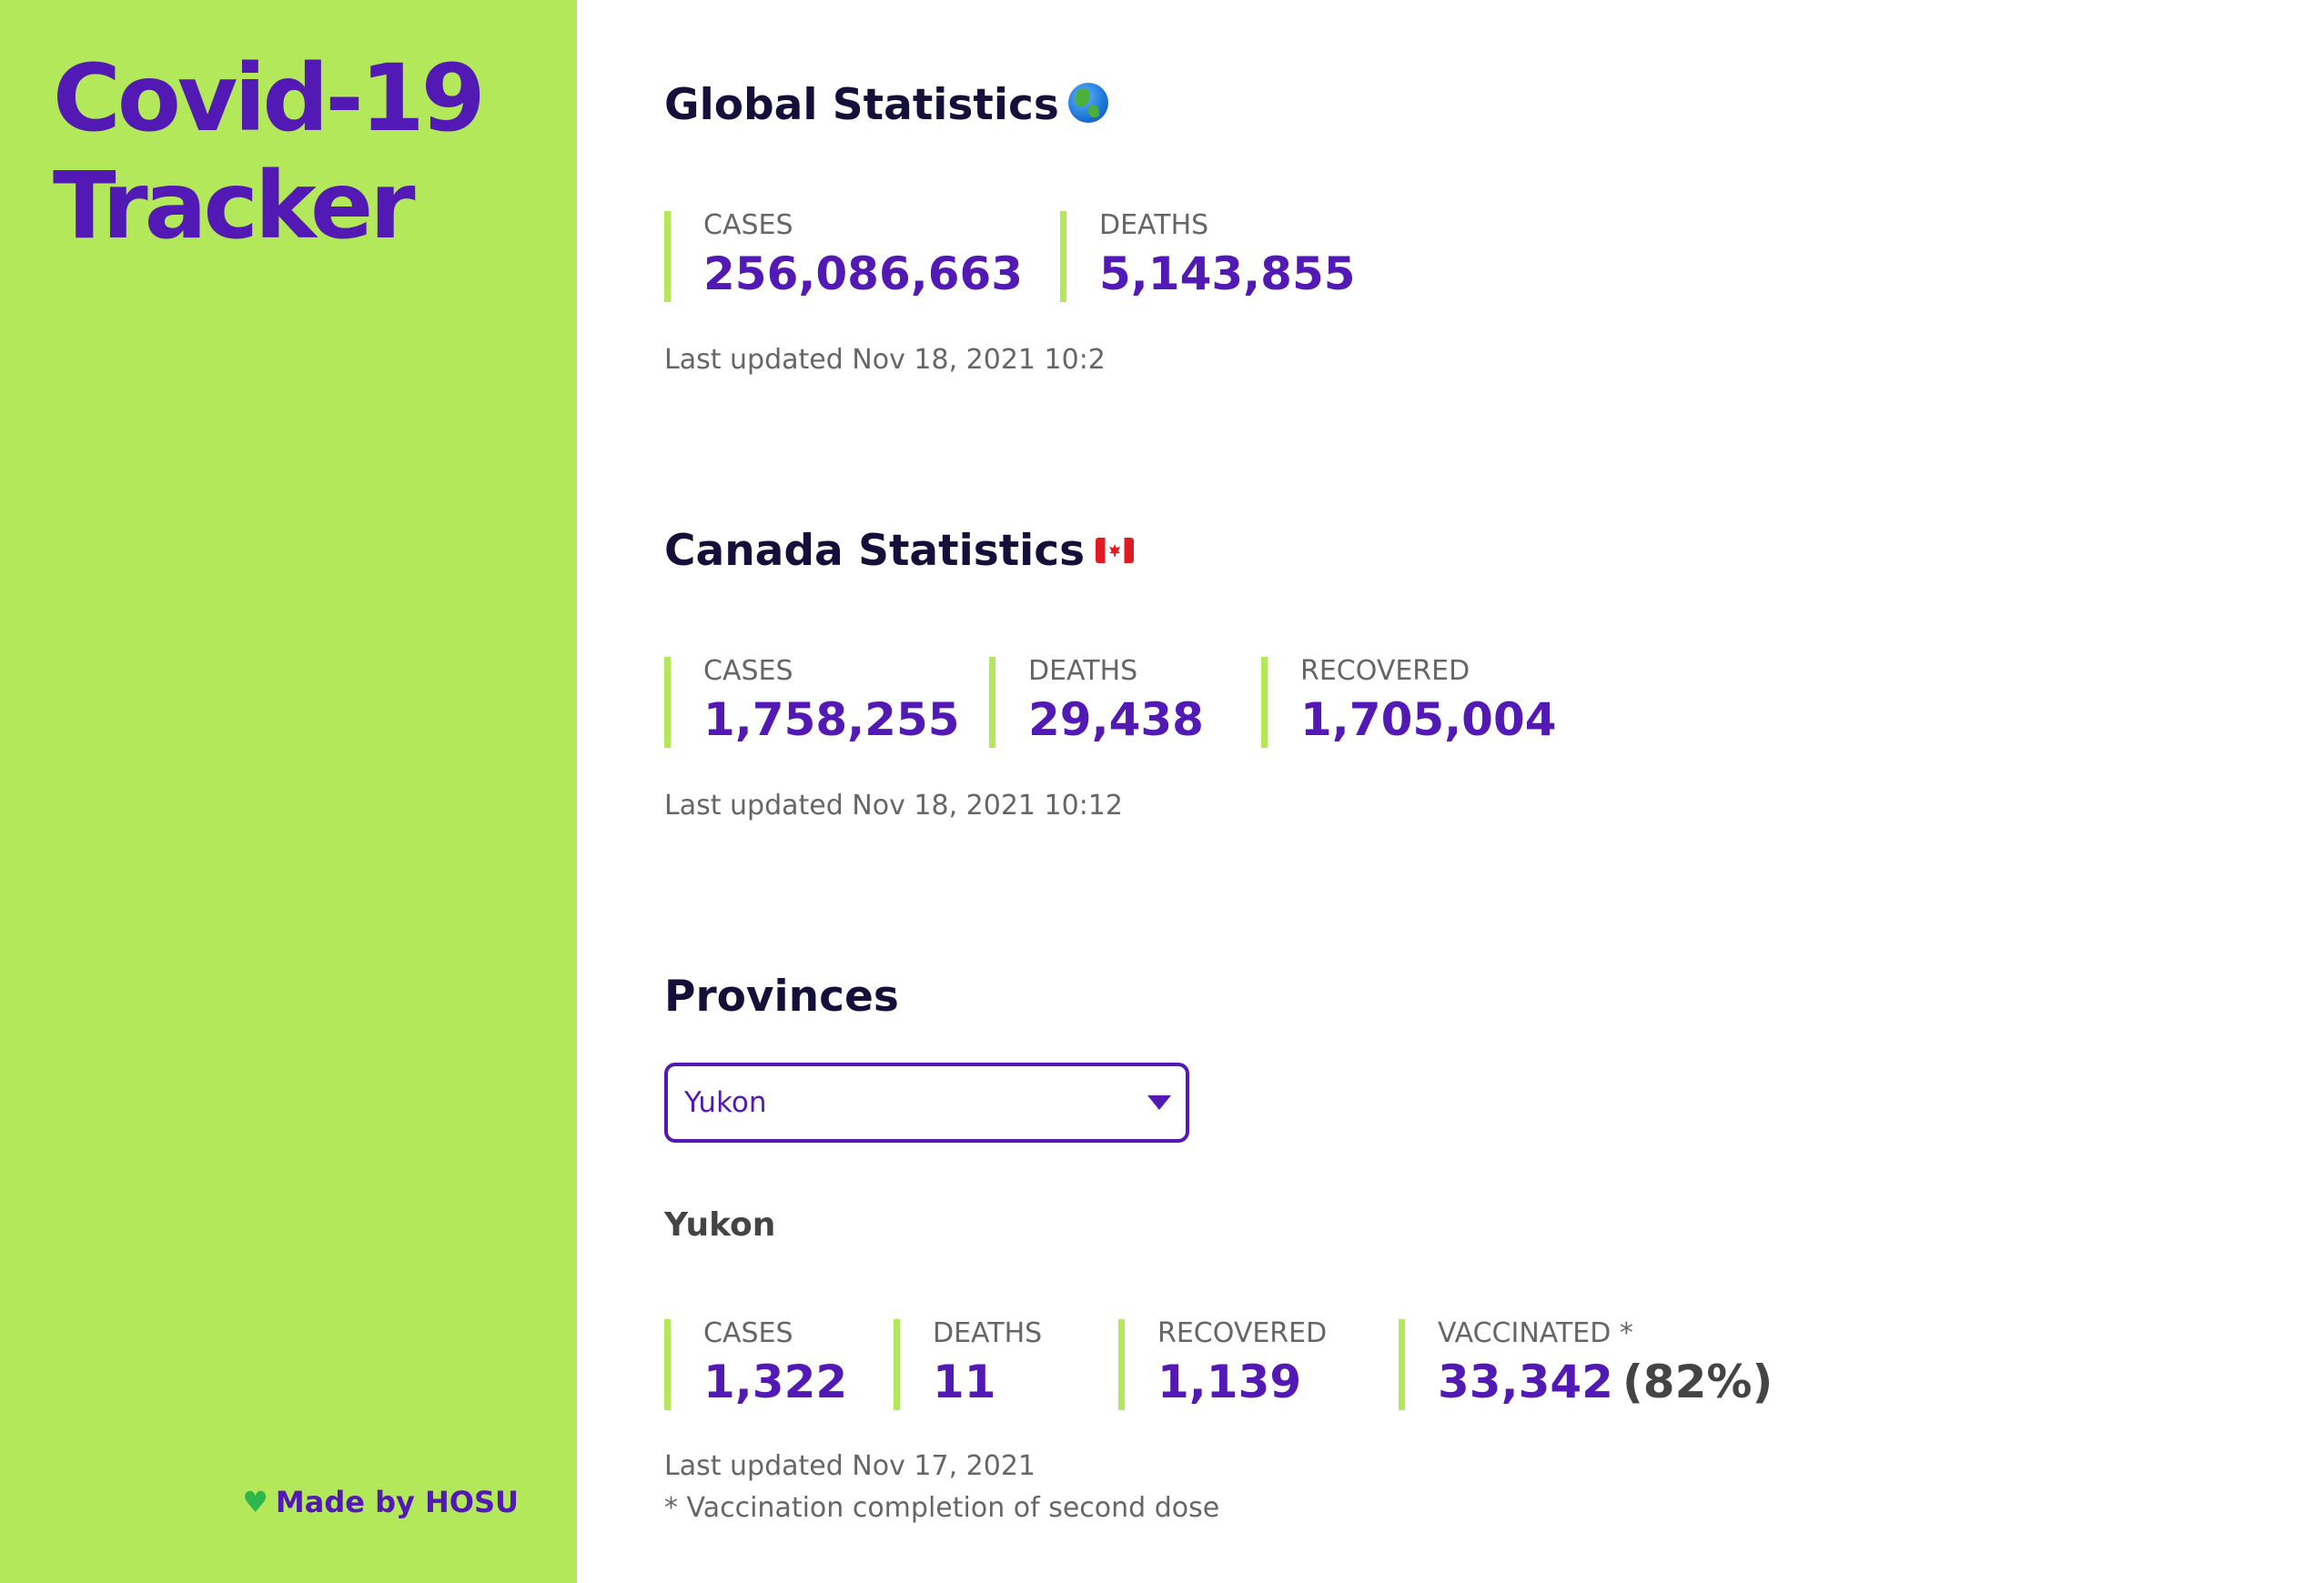 The image size is (2324, 1583). I want to click on province-vaccinated-stat: VACCINATED * 33,342 (82%), so click(1586, 1364).